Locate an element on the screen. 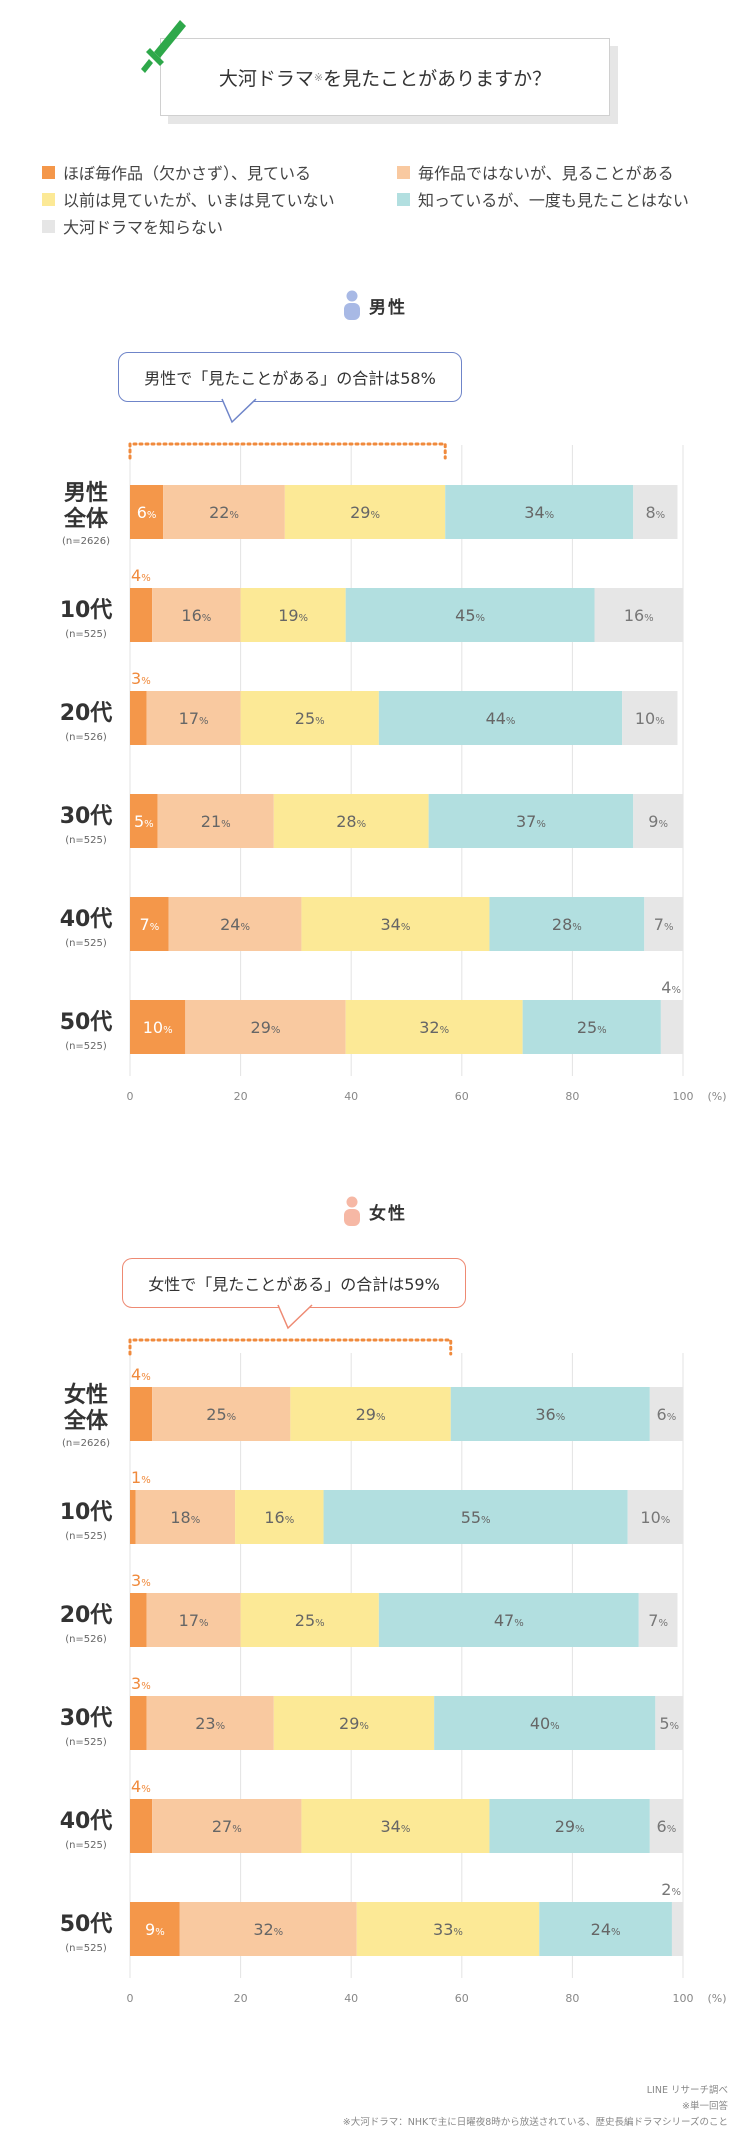 This screenshot has width=750, height=2132. legend-label: 大河ドラマを知らない is located at coordinates (143, 227).